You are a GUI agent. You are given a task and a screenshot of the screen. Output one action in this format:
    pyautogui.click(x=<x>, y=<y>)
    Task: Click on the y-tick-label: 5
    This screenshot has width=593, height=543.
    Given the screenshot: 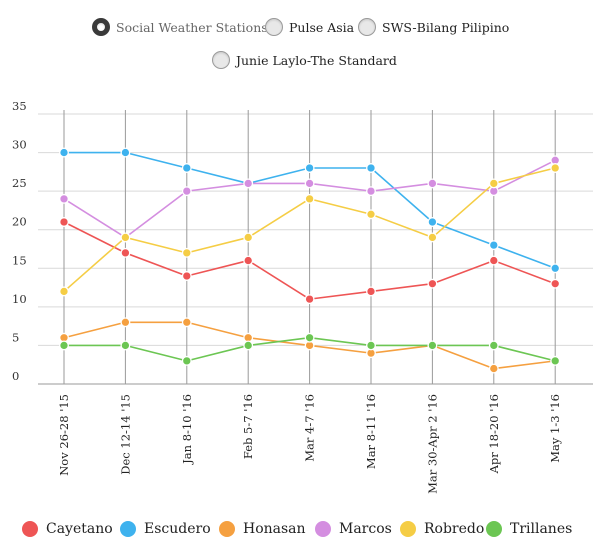 What is the action you would take?
    pyautogui.click(x=15, y=337)
    